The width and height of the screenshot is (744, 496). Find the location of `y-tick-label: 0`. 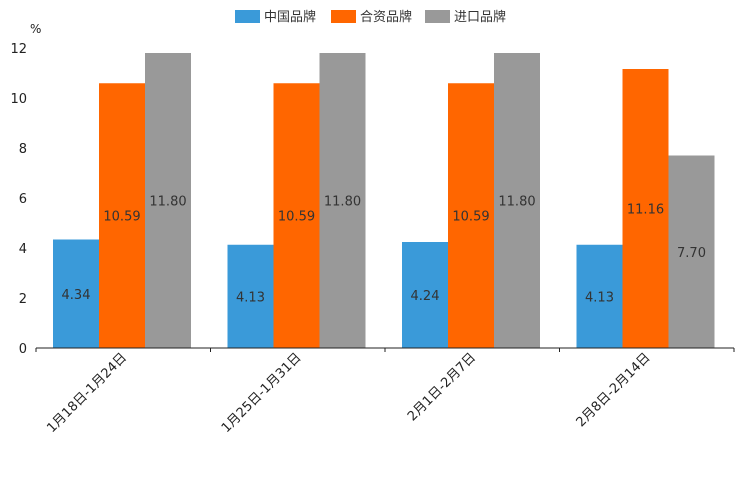

y-tick-label: 0 is located at coordinates (23, 349).